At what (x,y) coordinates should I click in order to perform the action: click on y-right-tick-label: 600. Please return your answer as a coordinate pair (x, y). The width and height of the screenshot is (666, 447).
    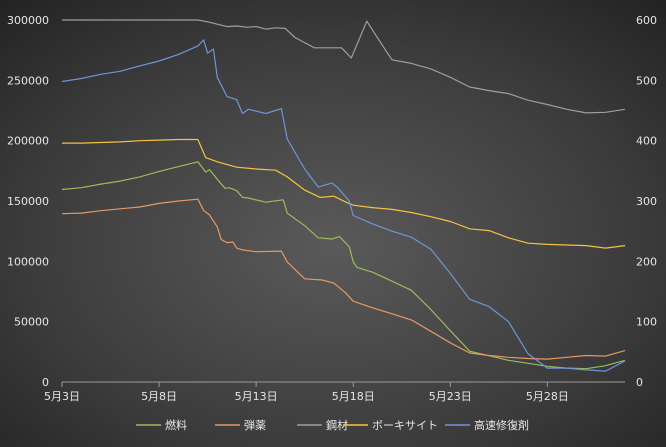
    Looking at the image, I should click on (646, 20).